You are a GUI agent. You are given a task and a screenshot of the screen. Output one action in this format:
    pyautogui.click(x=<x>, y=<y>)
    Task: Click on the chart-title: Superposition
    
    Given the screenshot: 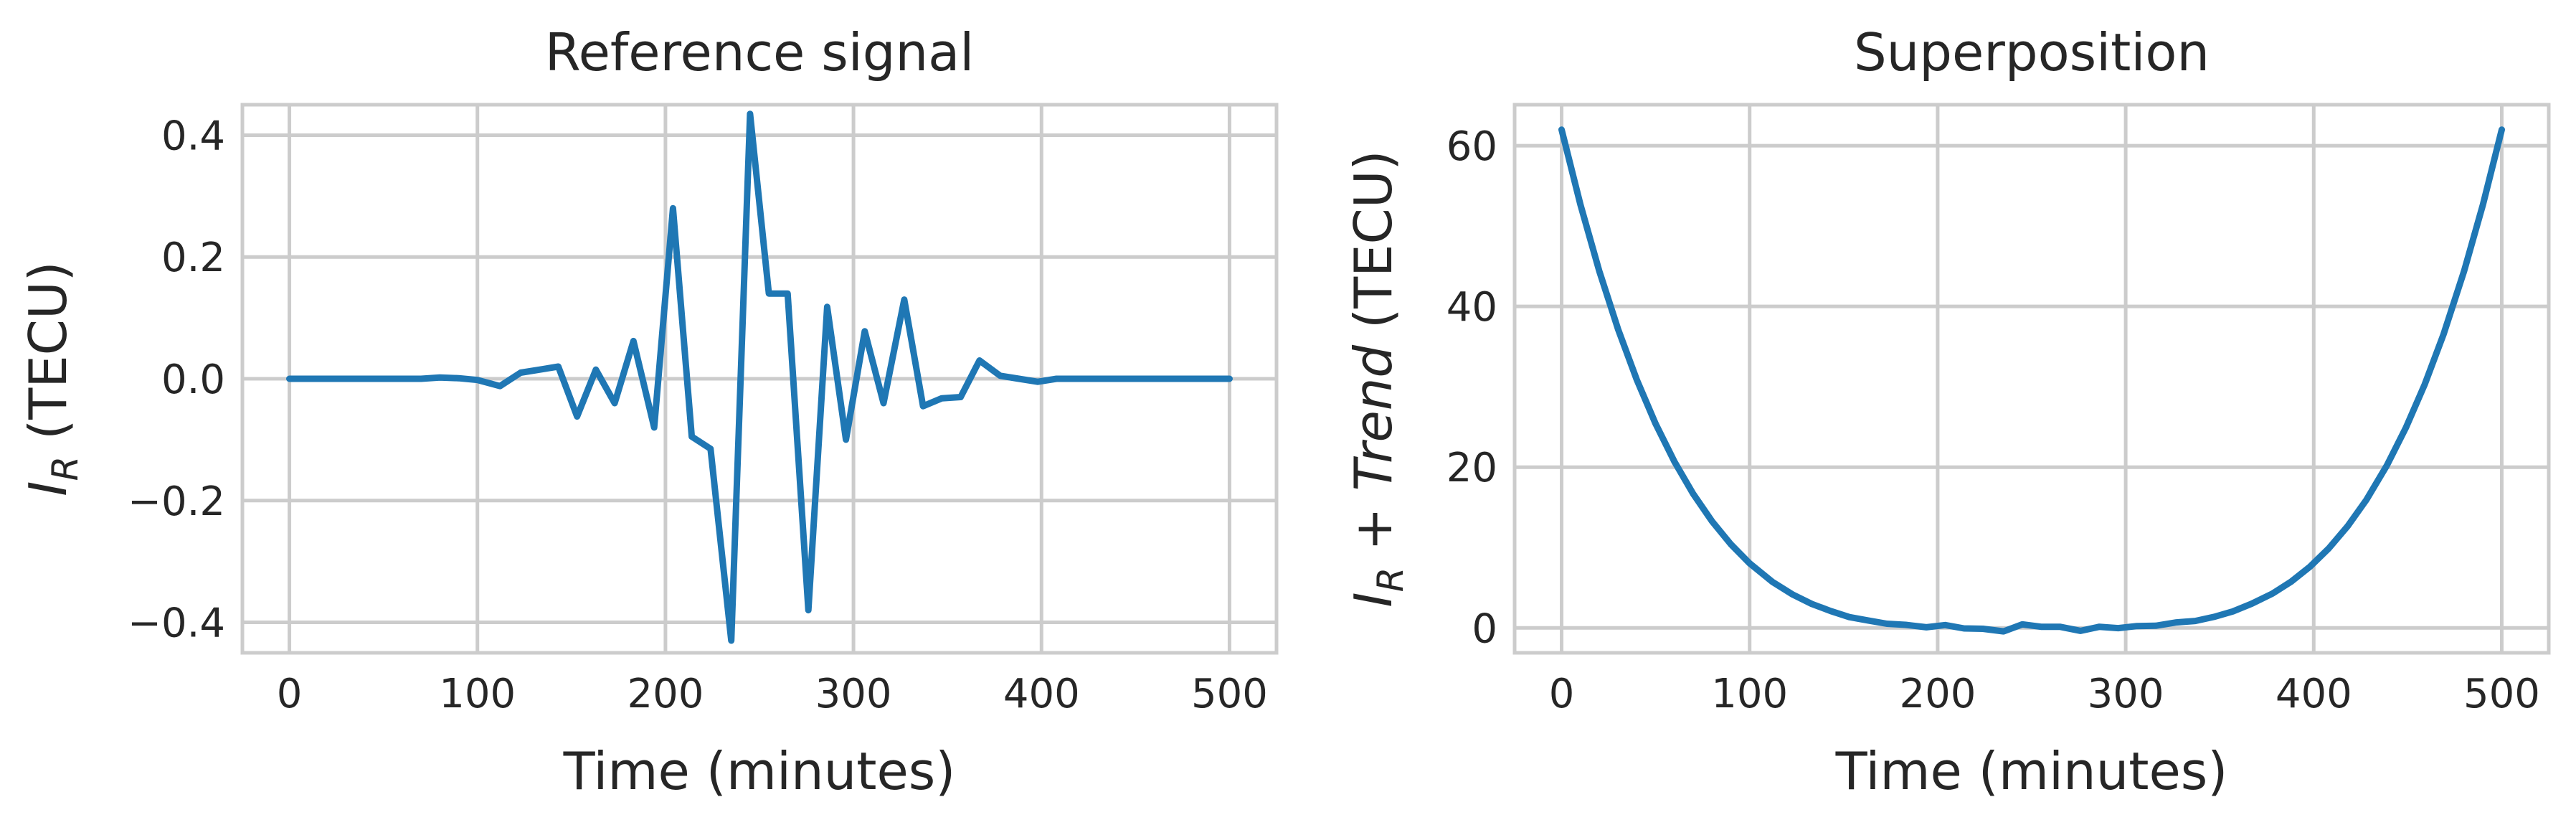 What is the action you would take?
    pyautogui.click(x=2032, y=52)
    